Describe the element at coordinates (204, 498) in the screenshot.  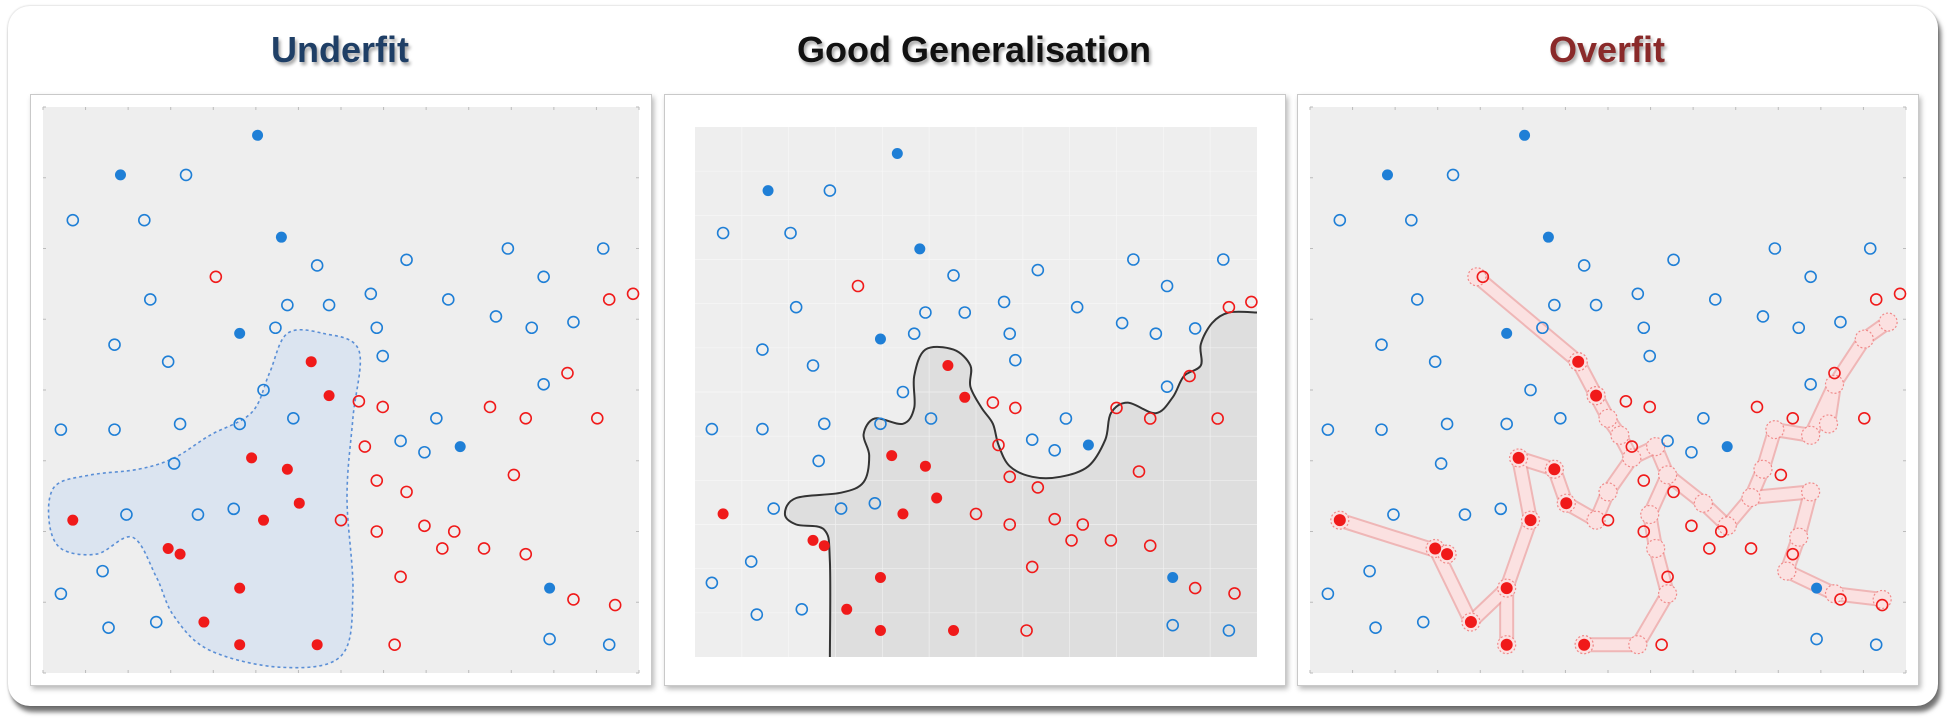
I see `underfit-decision-region` at that location.